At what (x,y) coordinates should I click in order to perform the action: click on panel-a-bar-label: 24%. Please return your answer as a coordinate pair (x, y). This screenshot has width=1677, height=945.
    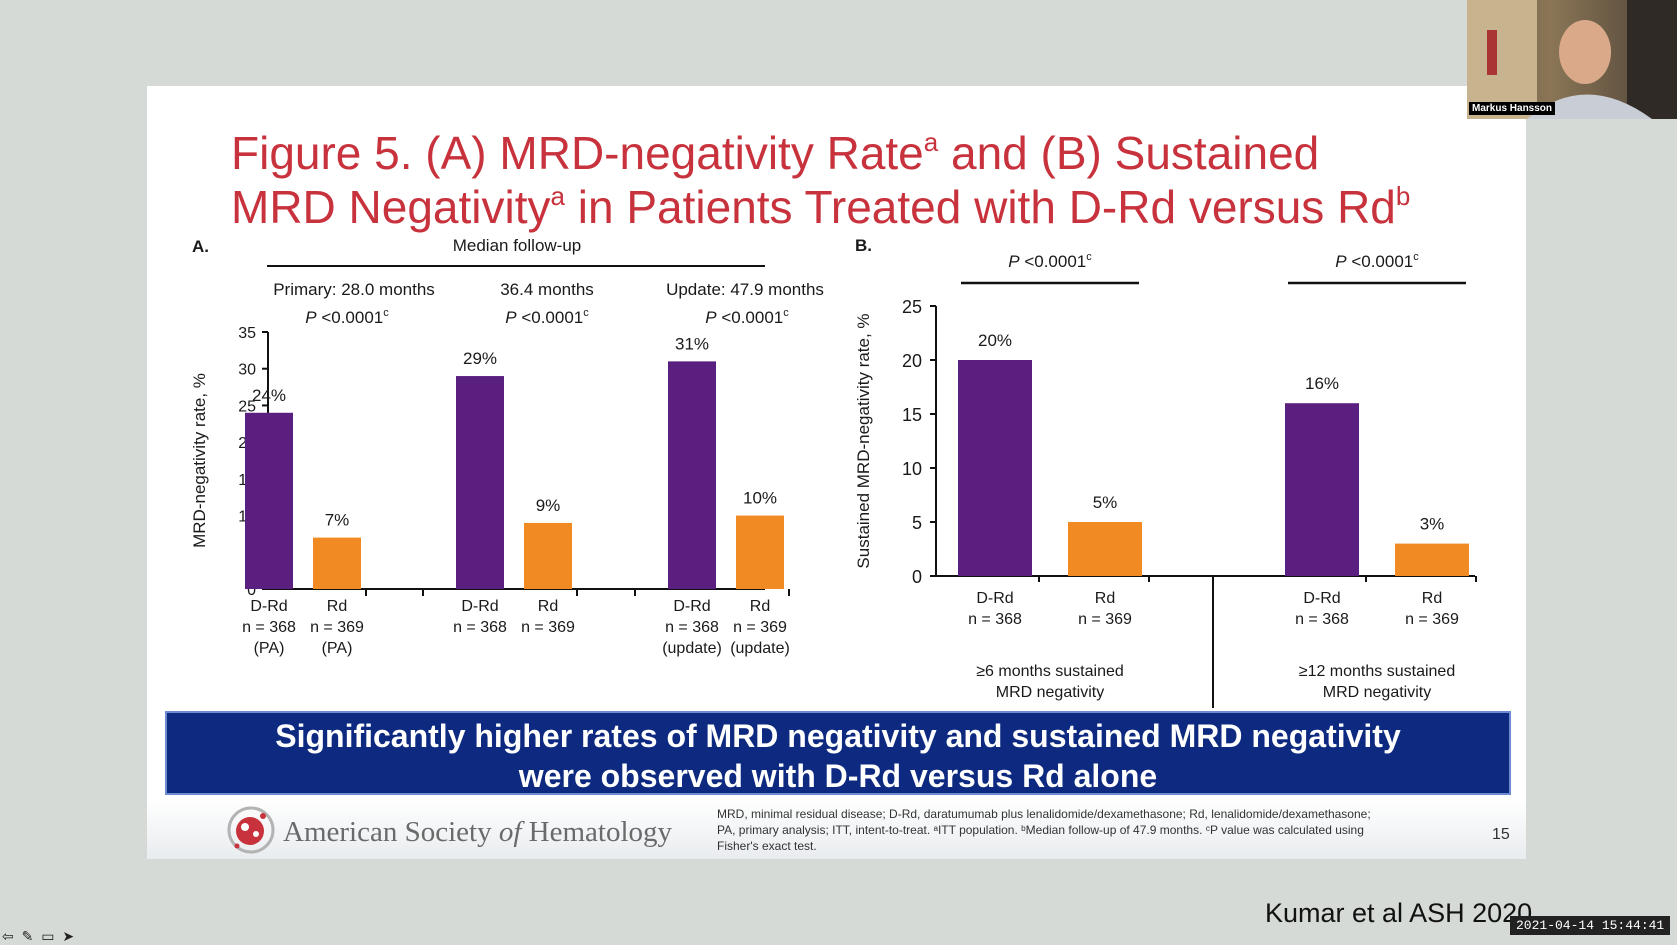
    Looking at the image, I should click on (269, 395).